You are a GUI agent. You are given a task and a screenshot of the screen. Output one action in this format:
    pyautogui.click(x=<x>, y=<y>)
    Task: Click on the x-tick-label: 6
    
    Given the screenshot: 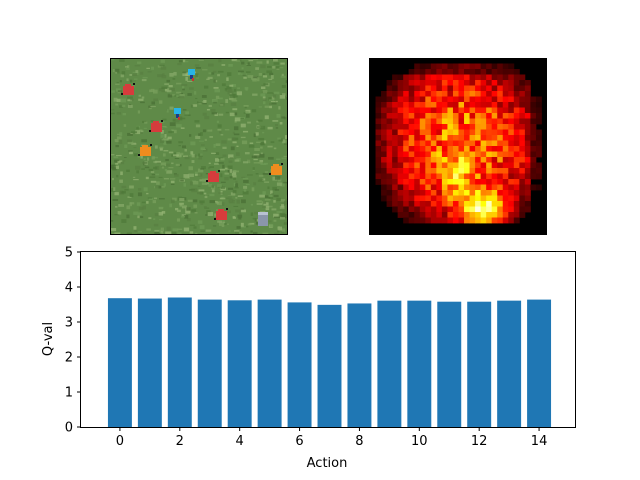 What is the action you would take?
    pyautogui.click(x=299, y=441)
    